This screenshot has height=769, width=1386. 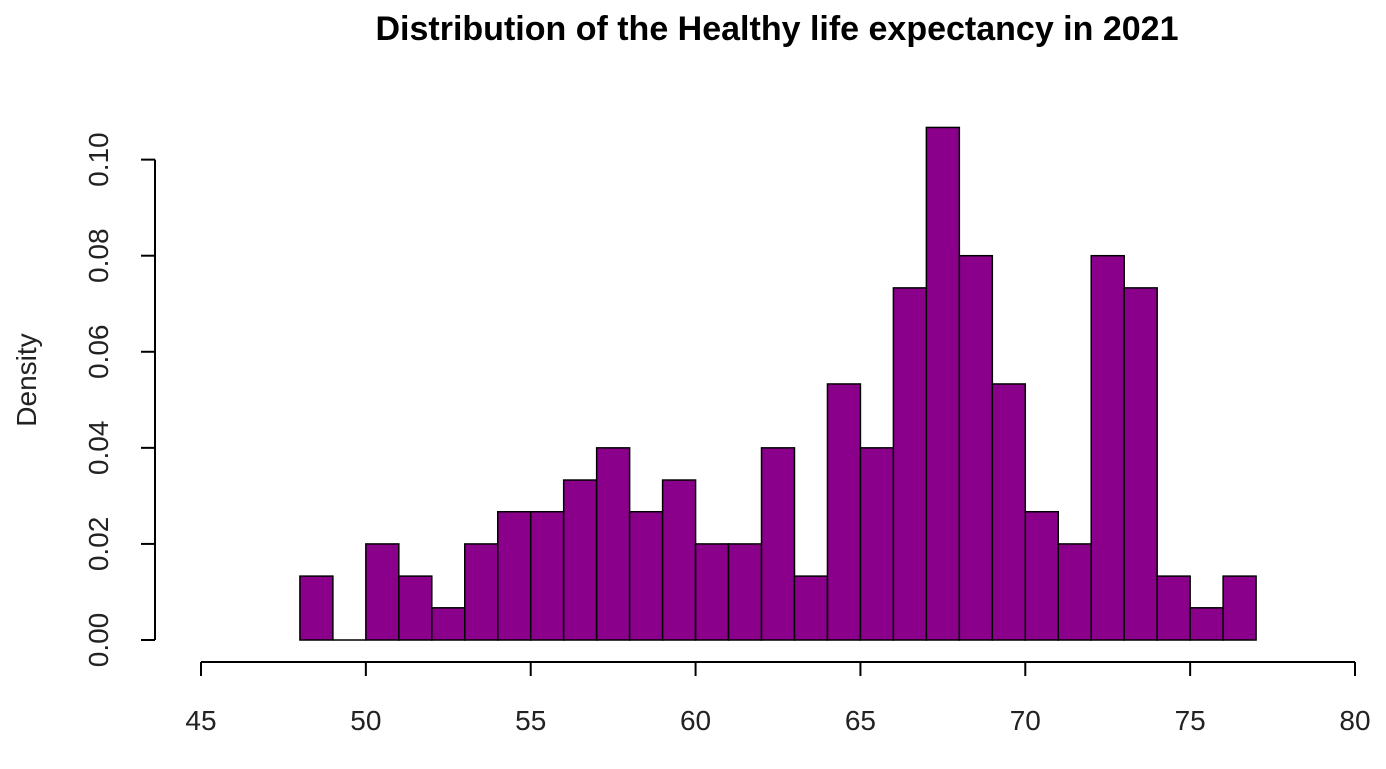 I want to click on y-tick-label: 0.08, so click(x=98, y=255).